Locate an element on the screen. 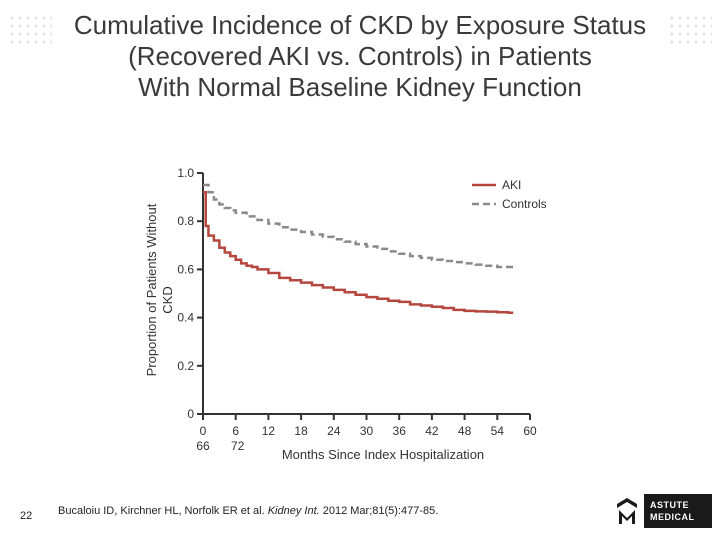 Image resolution: width=720 pixels, height=540 pixels. x-tick-label: 18 is located at coordinates (301, 431).